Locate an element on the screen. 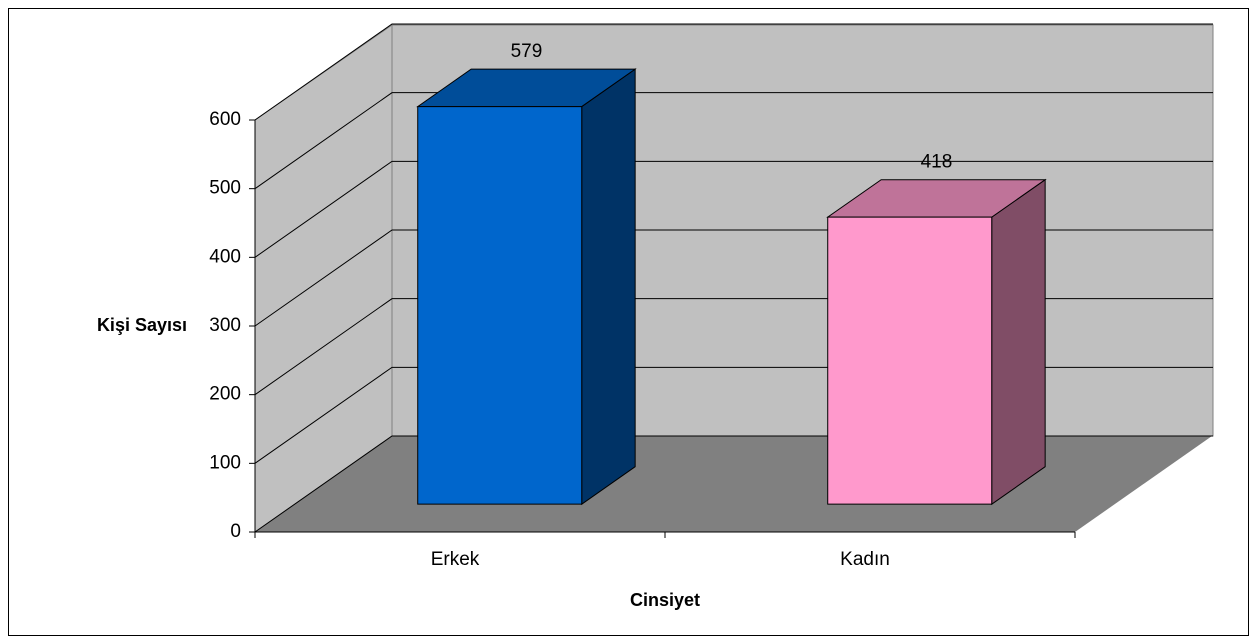 This screenshot has width=1257, height=644. x-tick-label: Erkek is located at coordinates (455, 559).